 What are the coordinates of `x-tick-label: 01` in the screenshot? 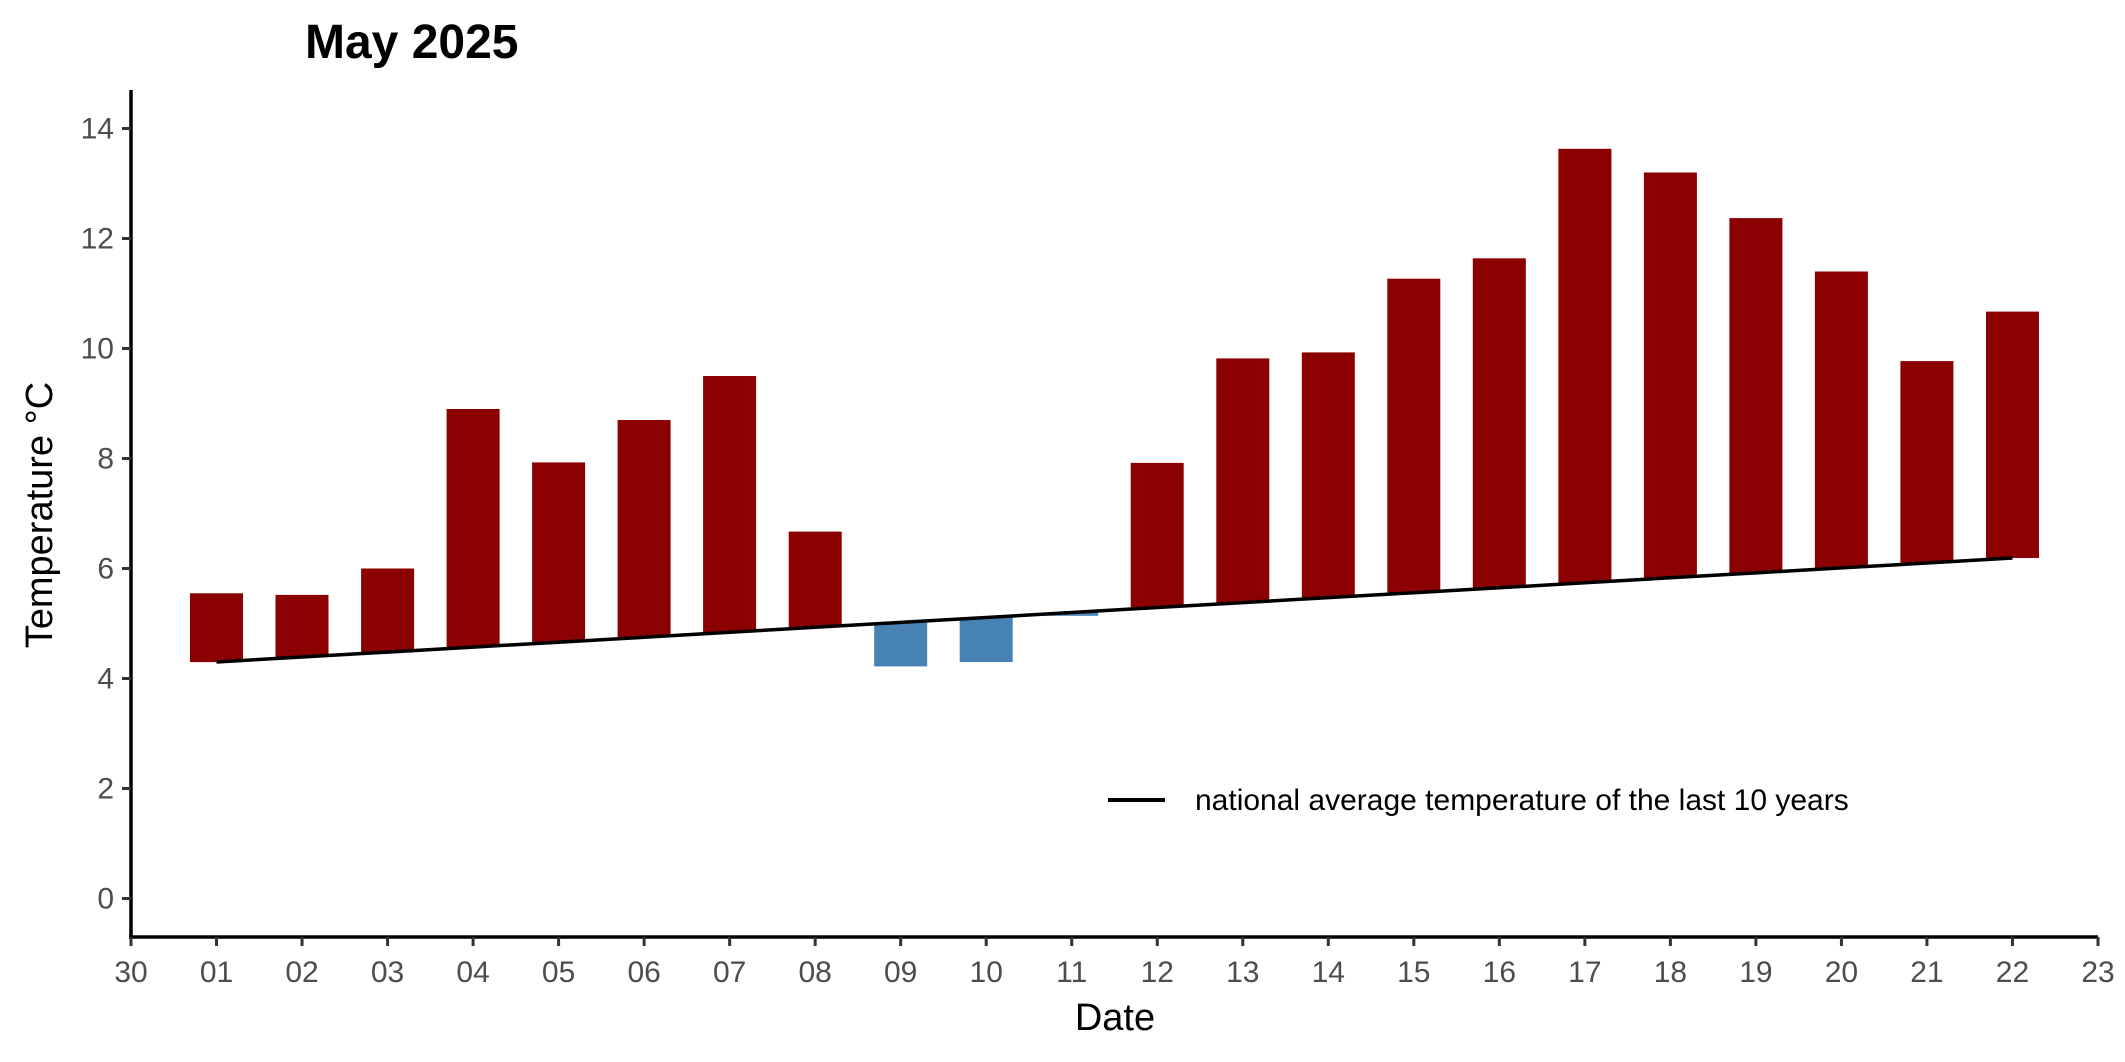 It's located at (216, 972).